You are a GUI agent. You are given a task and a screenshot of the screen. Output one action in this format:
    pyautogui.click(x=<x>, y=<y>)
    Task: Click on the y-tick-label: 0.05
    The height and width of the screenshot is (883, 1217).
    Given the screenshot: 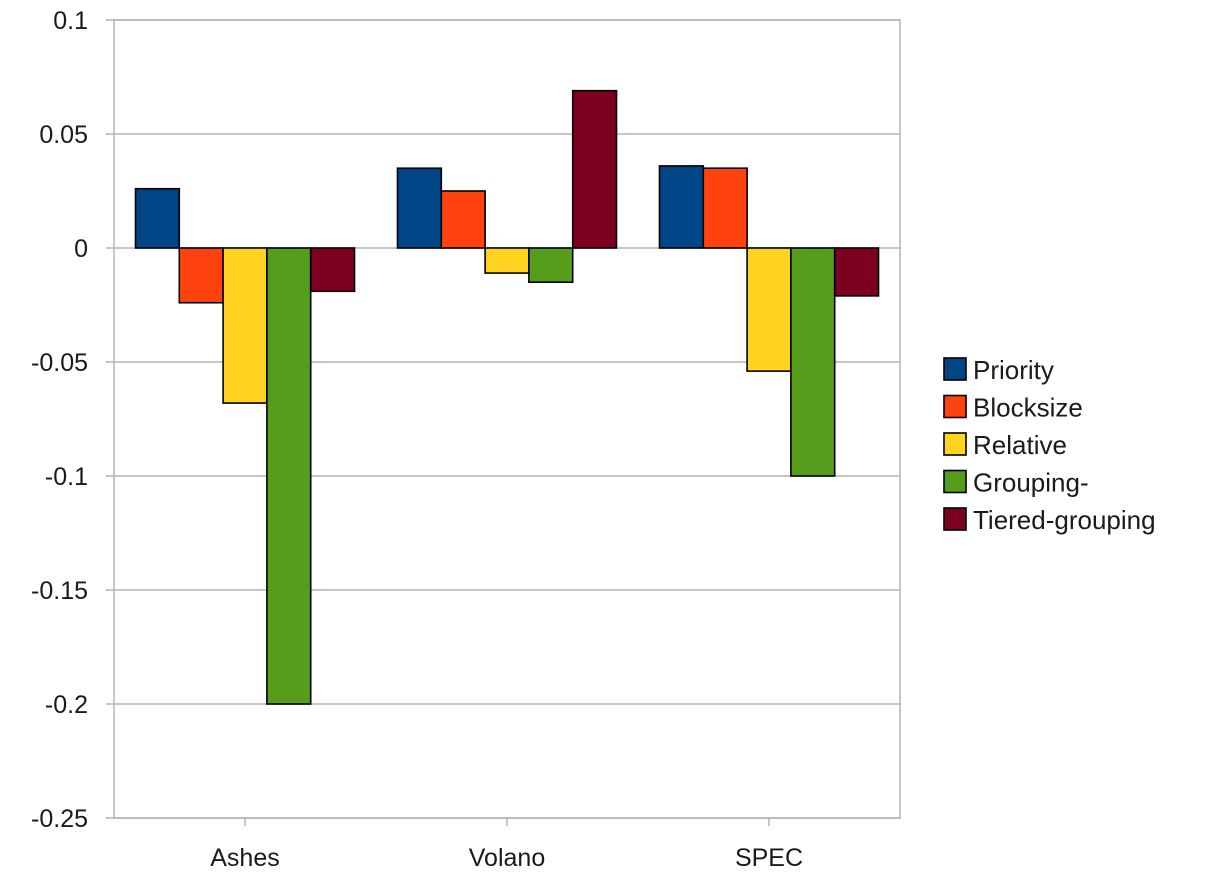 What is the action you would take?
    pyautogui.click(x=63, y=135)
    